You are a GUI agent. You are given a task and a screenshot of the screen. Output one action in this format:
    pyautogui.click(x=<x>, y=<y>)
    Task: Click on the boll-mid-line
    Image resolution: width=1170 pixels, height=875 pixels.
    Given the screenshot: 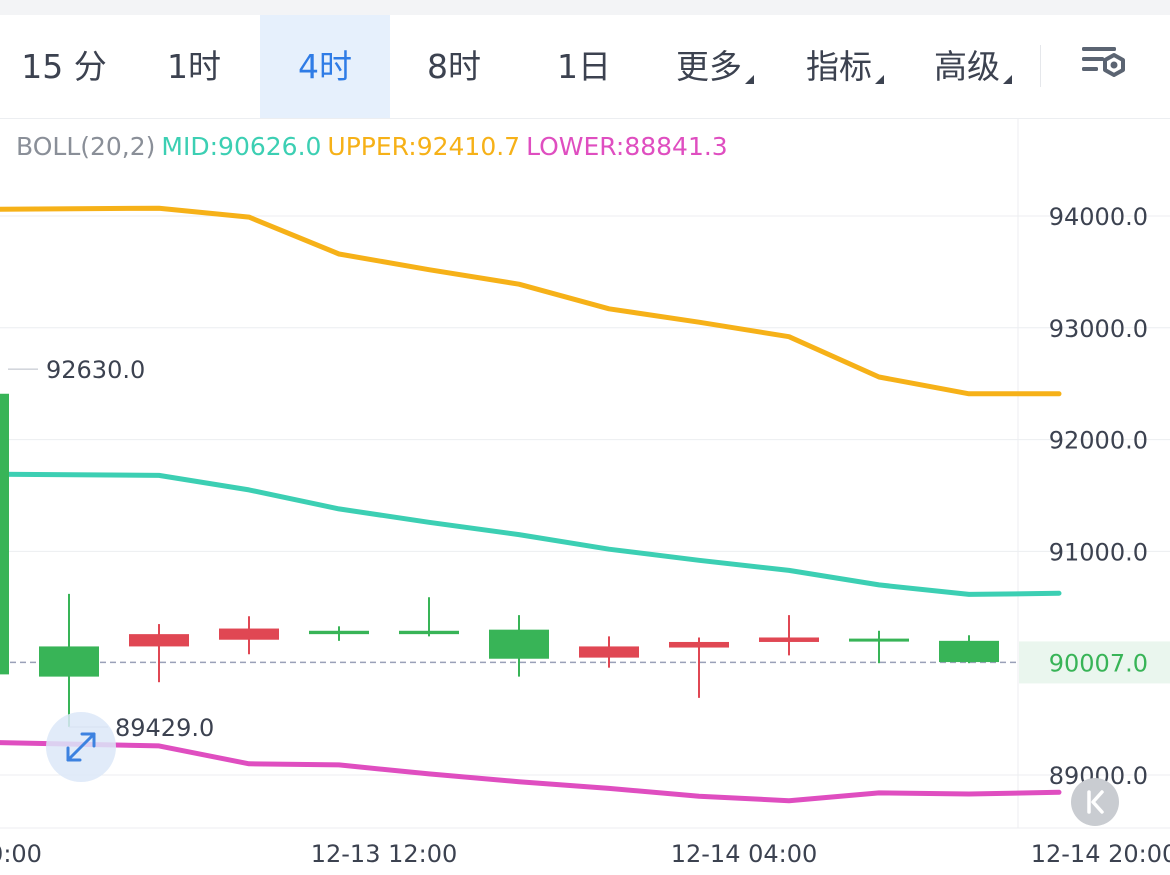 What is the action you would take?
    pyautogui.click(x=531, y=534)
    